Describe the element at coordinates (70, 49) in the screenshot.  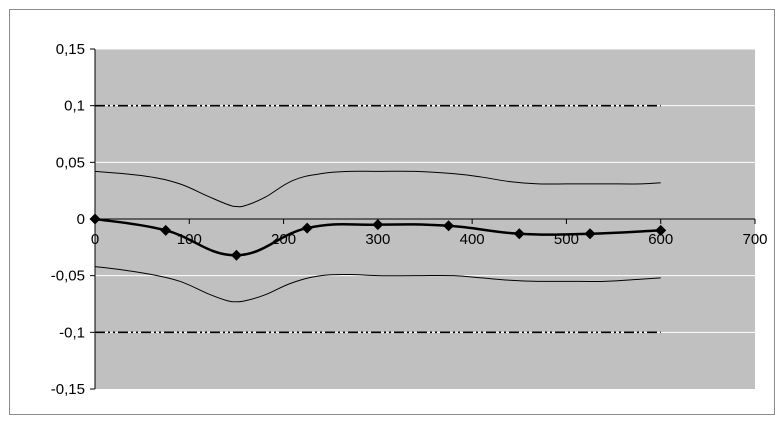
I see `y-tick-label: 0,15` at that location.